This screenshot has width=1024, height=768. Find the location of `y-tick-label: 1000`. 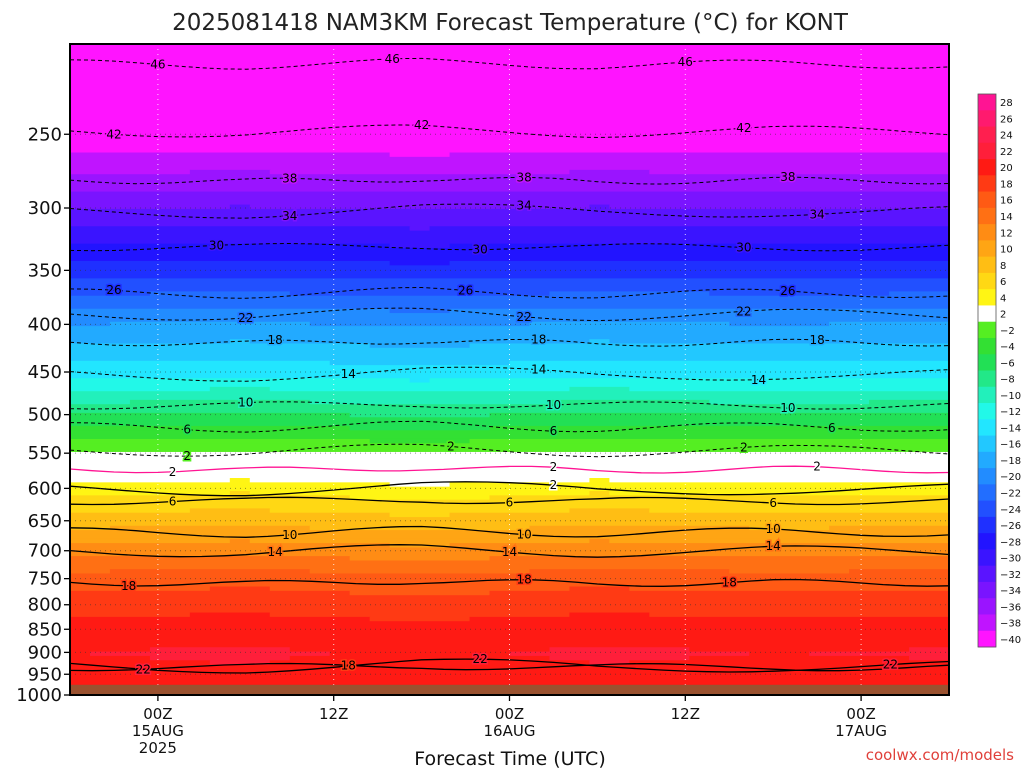

y-tick-label: 1000 is located at coordinates (39, 695).